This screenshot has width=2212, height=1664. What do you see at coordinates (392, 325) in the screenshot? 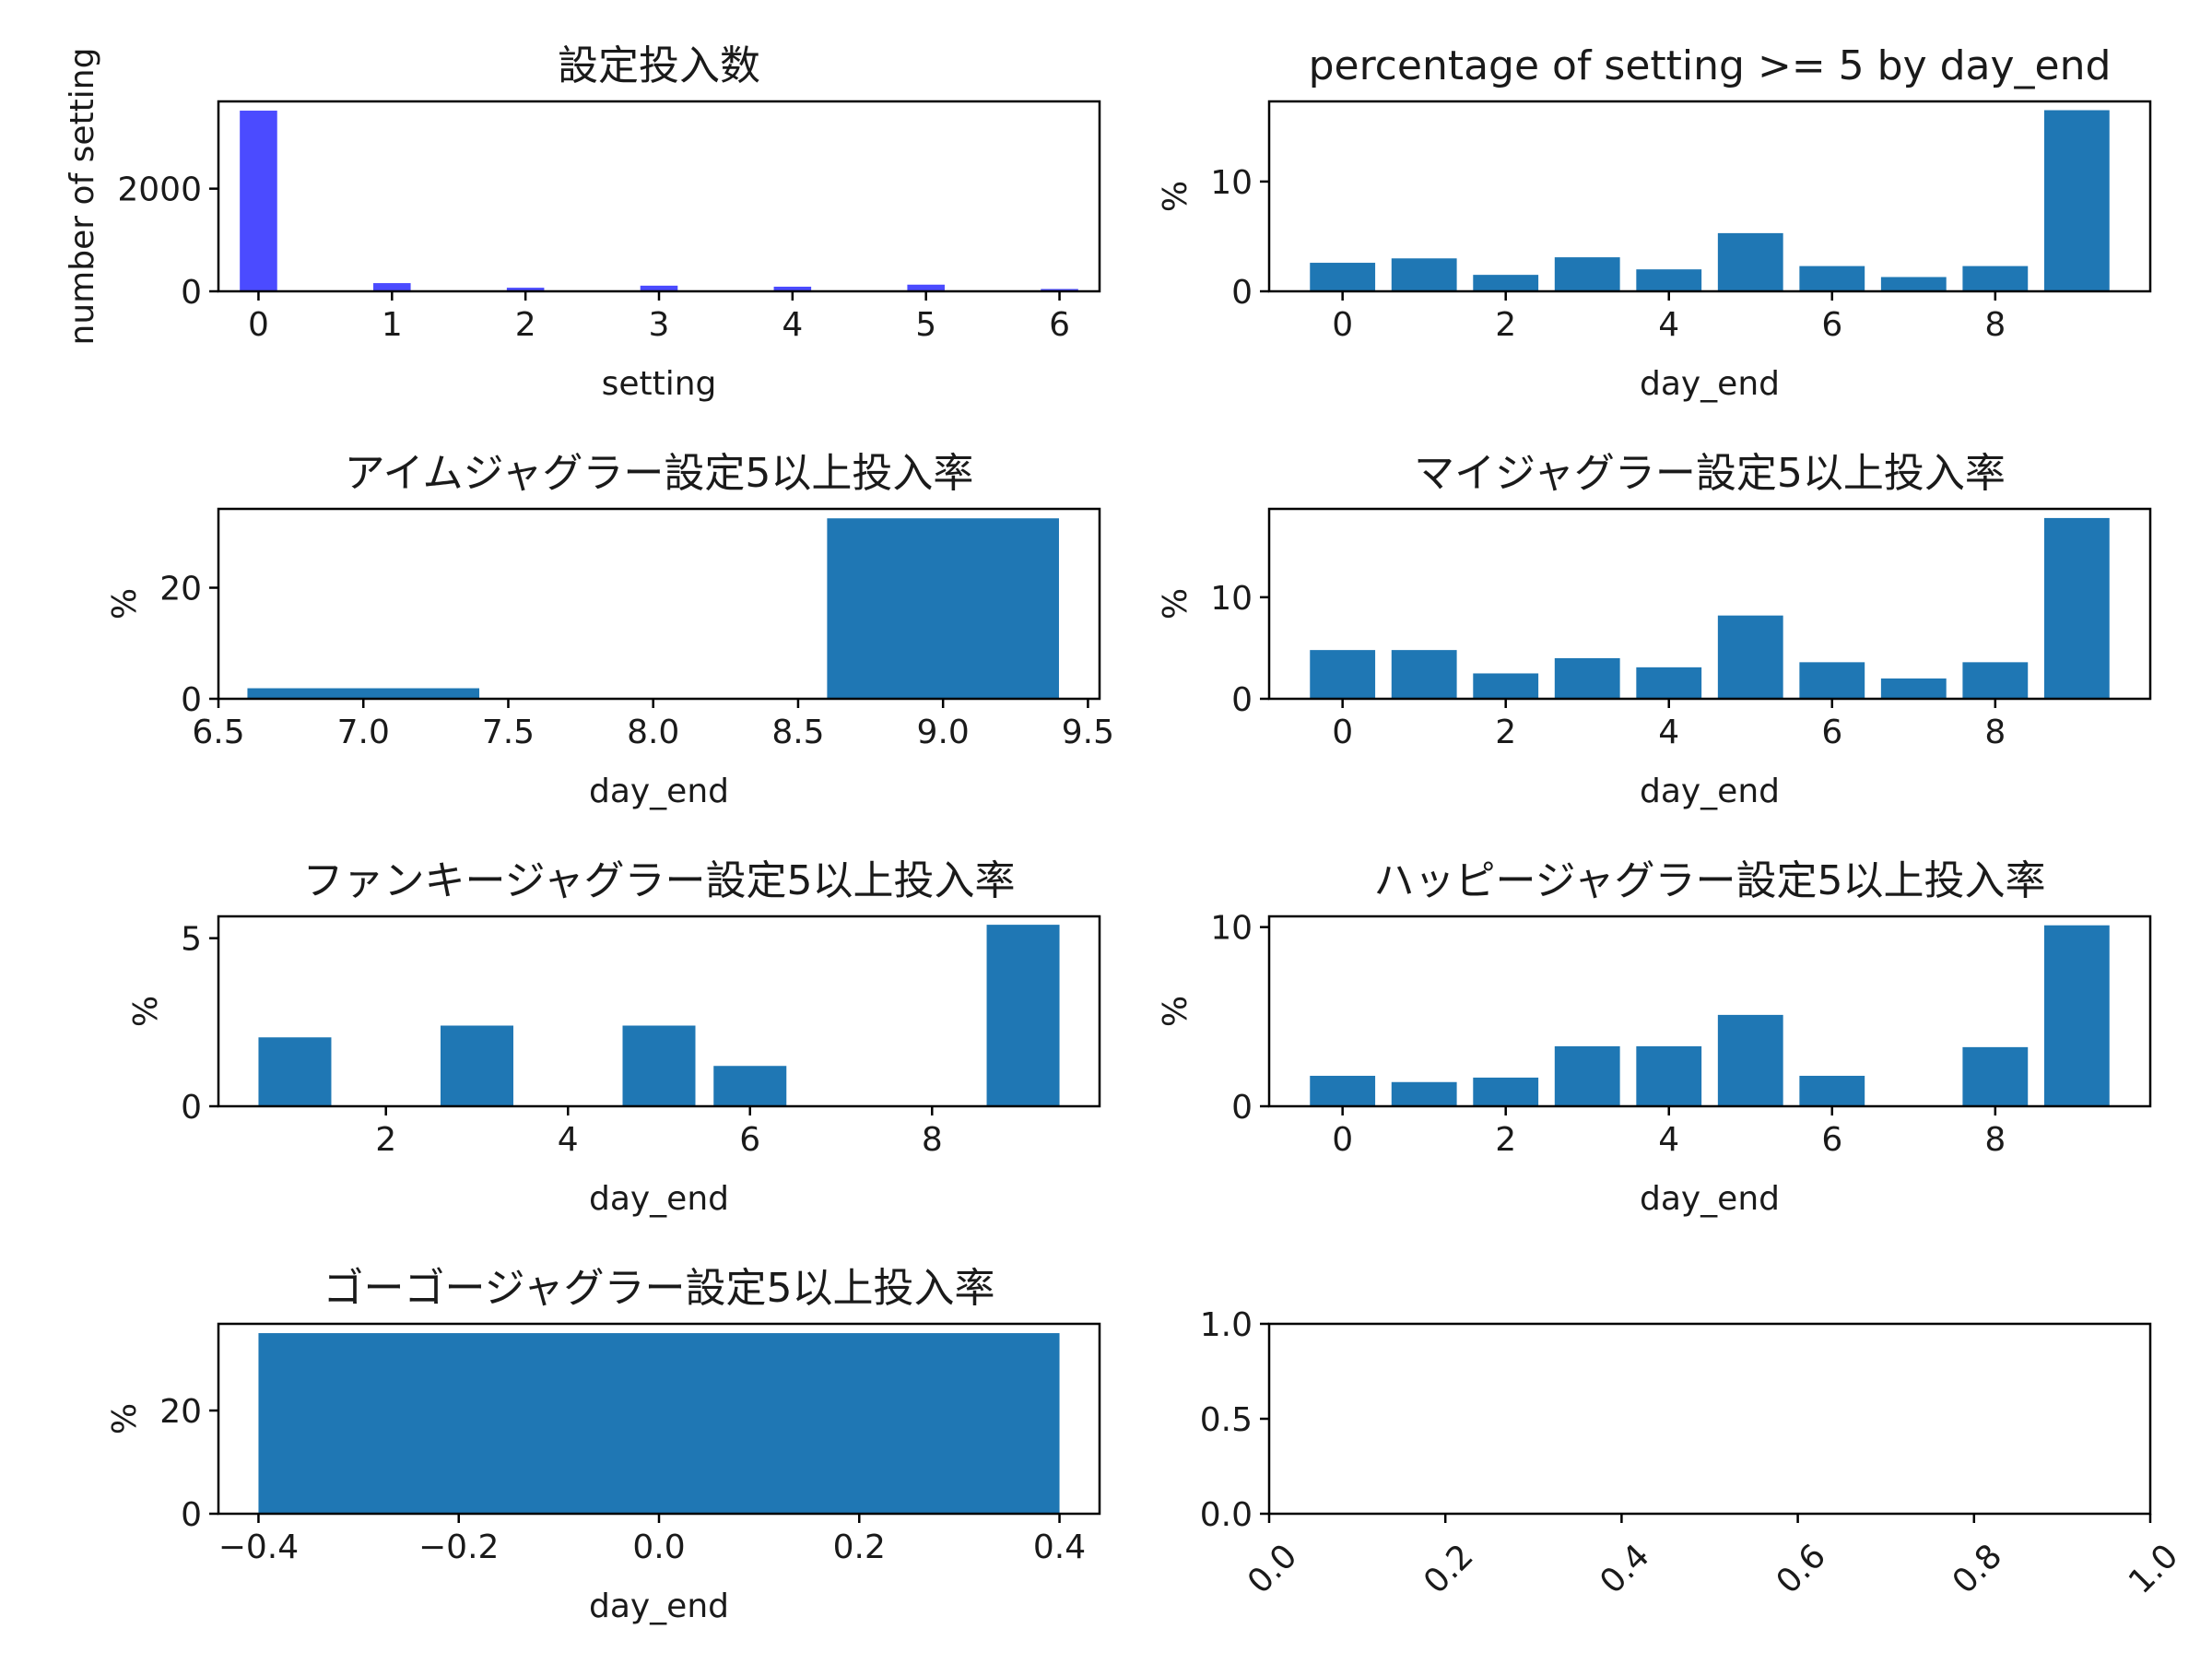
I see `x-tick-label-p0-1: 1` at bounding box center [392, 325].